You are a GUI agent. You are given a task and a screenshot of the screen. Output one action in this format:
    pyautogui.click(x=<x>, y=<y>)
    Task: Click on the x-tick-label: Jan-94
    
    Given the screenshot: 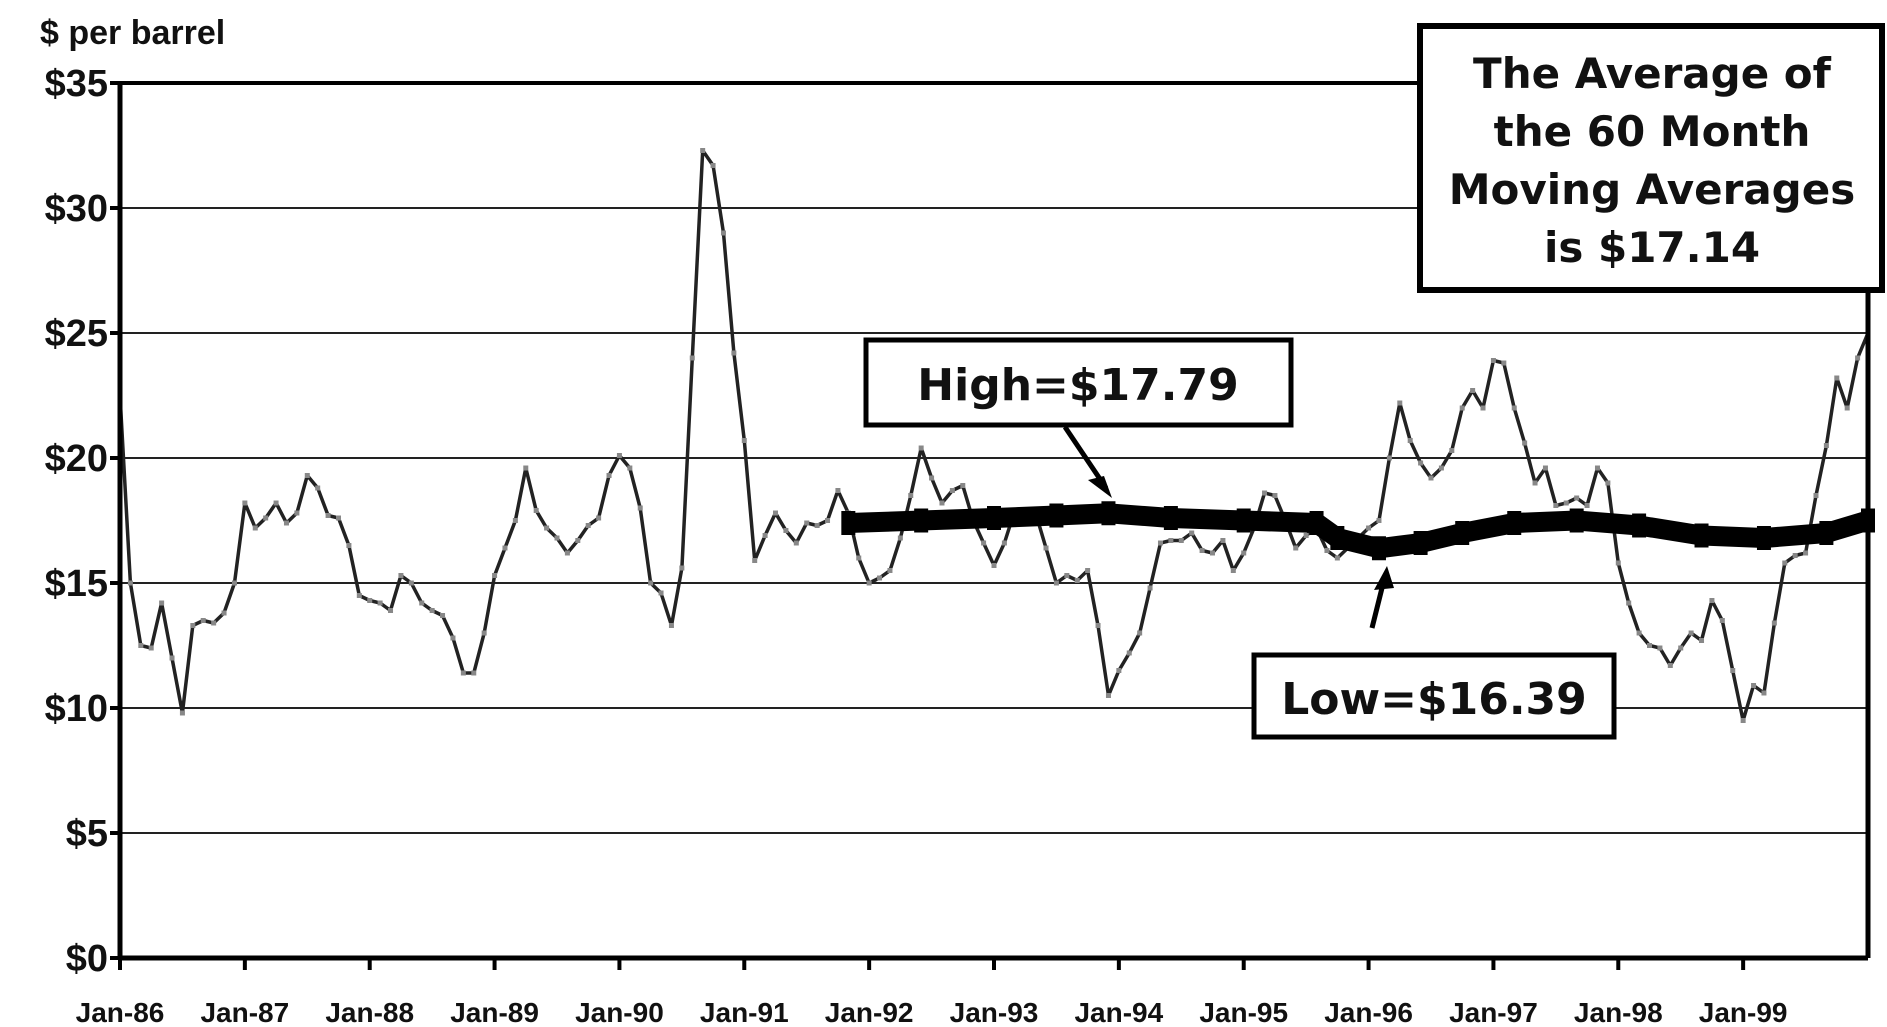 What is the action you would take?
    pyautogui.click(x=1118, y=1012)
    